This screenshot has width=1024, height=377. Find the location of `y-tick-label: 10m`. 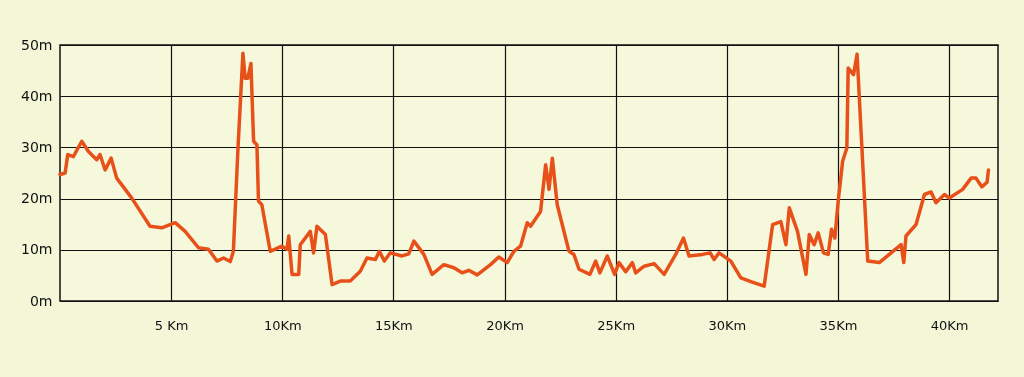

y-tick-label: 10m is located at coordinates (37, 249).